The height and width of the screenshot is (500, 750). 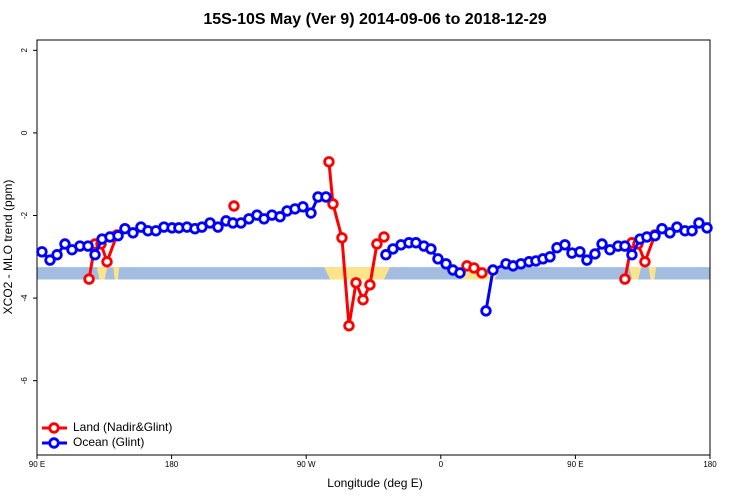 I want to click on y-tick-label: -4, so click(x=24, y=298).